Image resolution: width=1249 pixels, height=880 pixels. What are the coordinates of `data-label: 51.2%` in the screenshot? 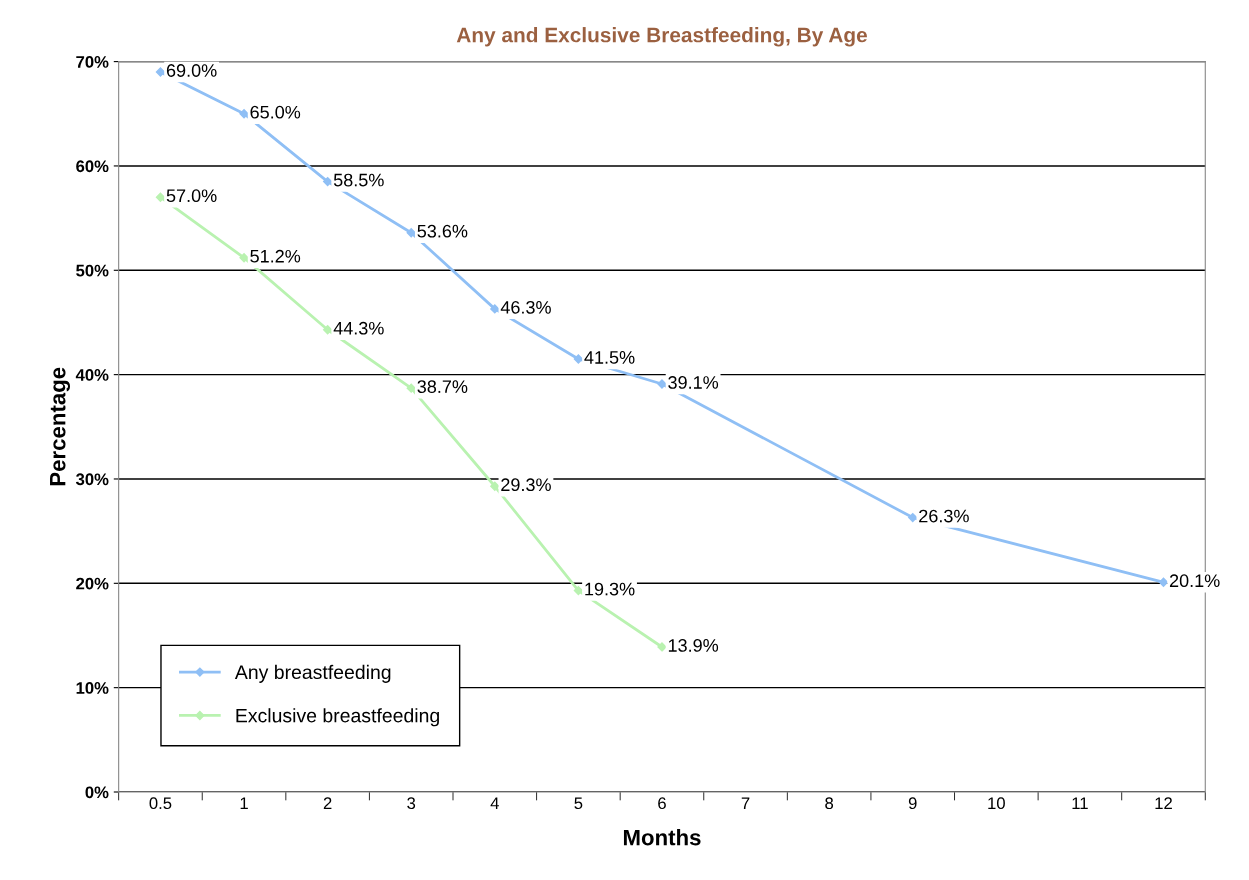 It's located at (275, 256).